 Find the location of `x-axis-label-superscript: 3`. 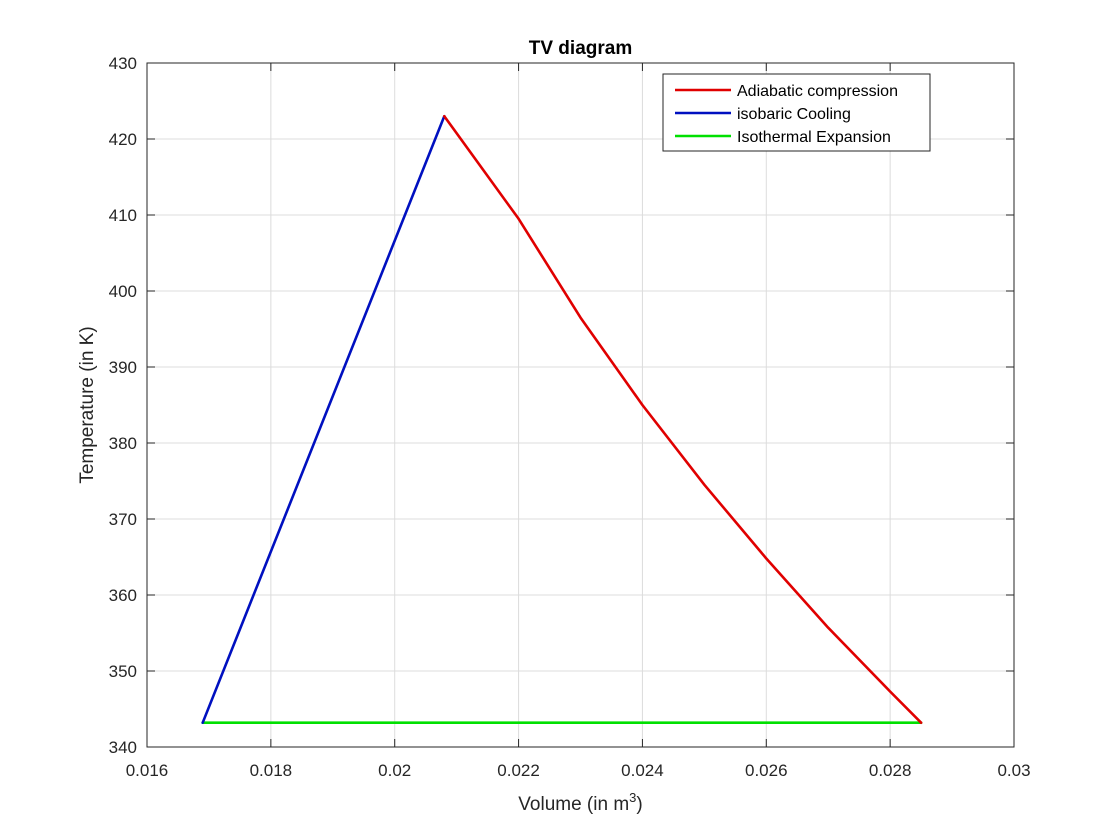

x-axis-label-superscript: 3 is located at coordinates (632, 797).